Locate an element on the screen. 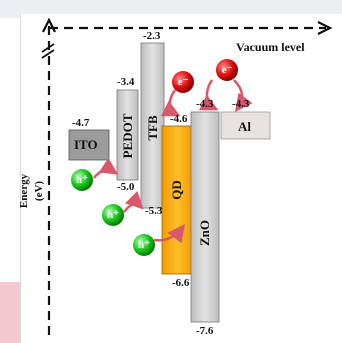  layer-ito is located at coordinates (89, 145).